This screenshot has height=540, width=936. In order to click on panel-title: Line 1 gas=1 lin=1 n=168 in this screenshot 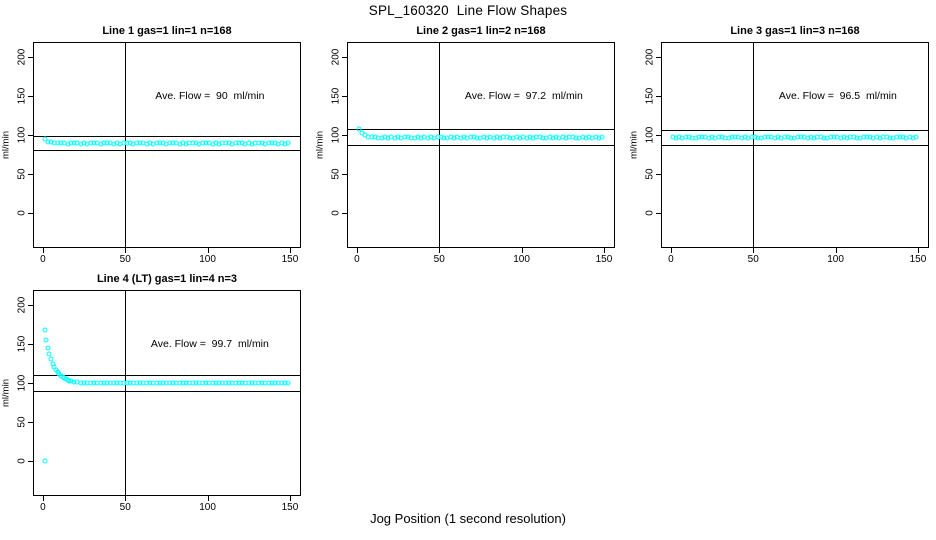, I will do `click(167, 31)`.